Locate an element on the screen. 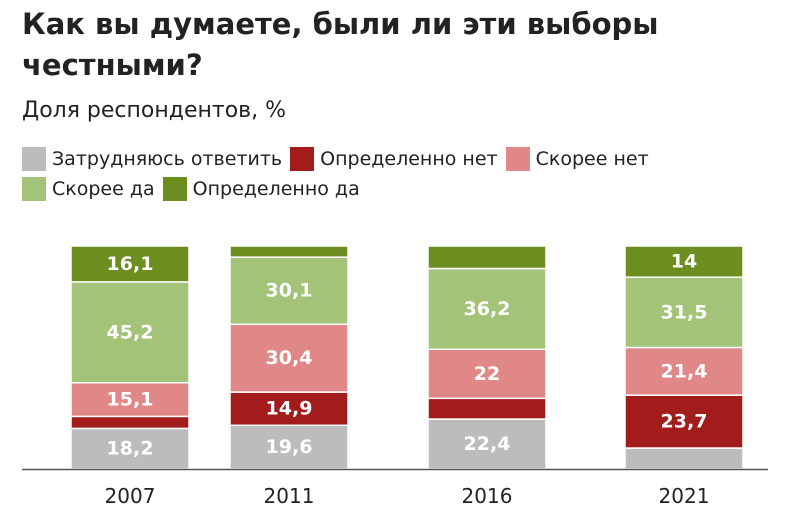 The height and width of the screenshot is (532, 790). bar-segment-2016-definitely-yes is located at coordinates (487, 257).